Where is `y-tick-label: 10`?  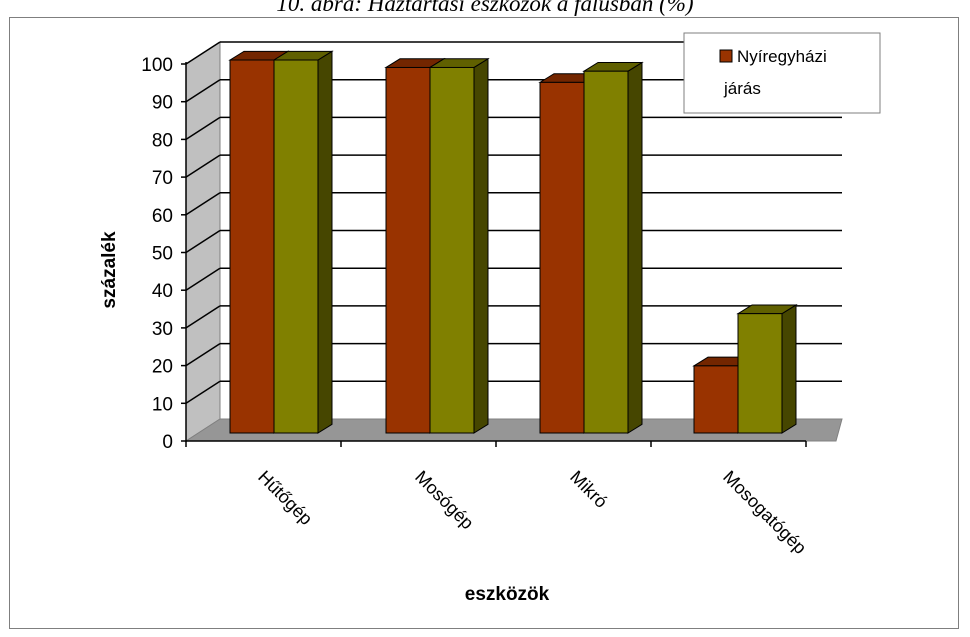 y-tick-label: 10 is located at coordinates (162, 404).